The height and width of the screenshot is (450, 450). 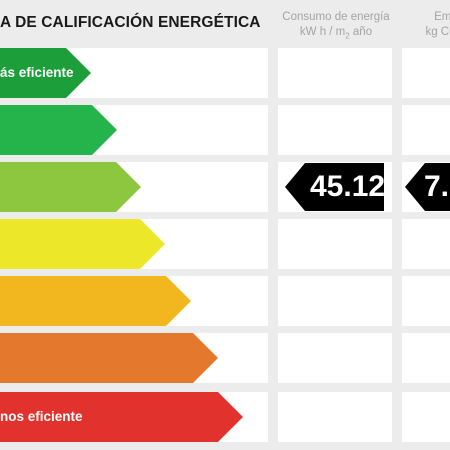 I want to click on emisiones-value: 7., so click(x=437, y=186).